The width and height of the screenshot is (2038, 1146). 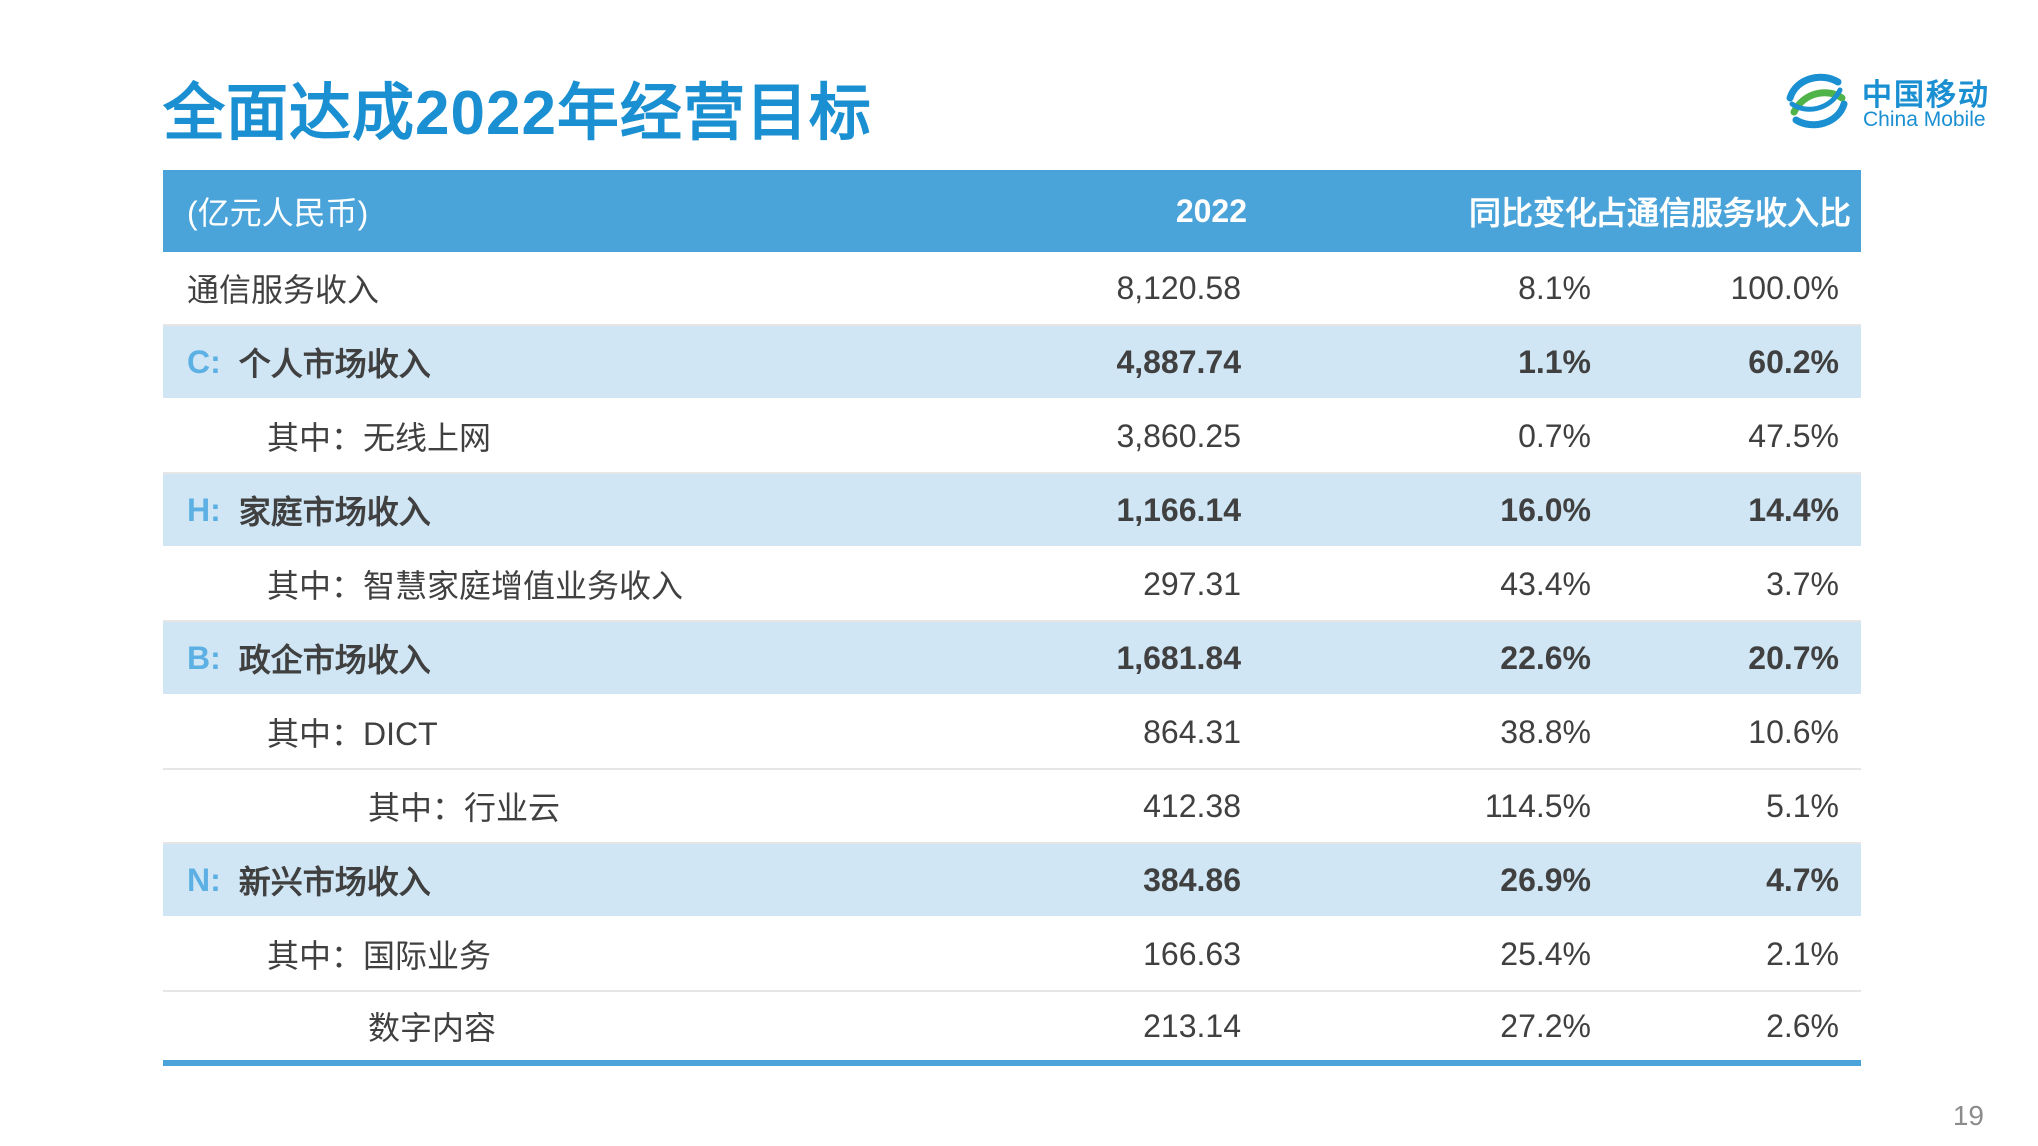 I want to click on row-yoy: 0.7%, so click(x=1554, y=435).